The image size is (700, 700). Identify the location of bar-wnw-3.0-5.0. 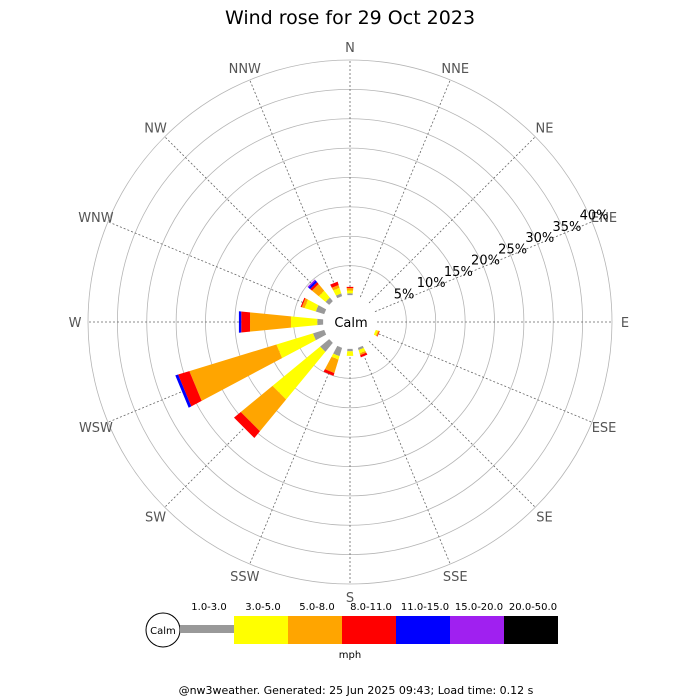
(311, 305).